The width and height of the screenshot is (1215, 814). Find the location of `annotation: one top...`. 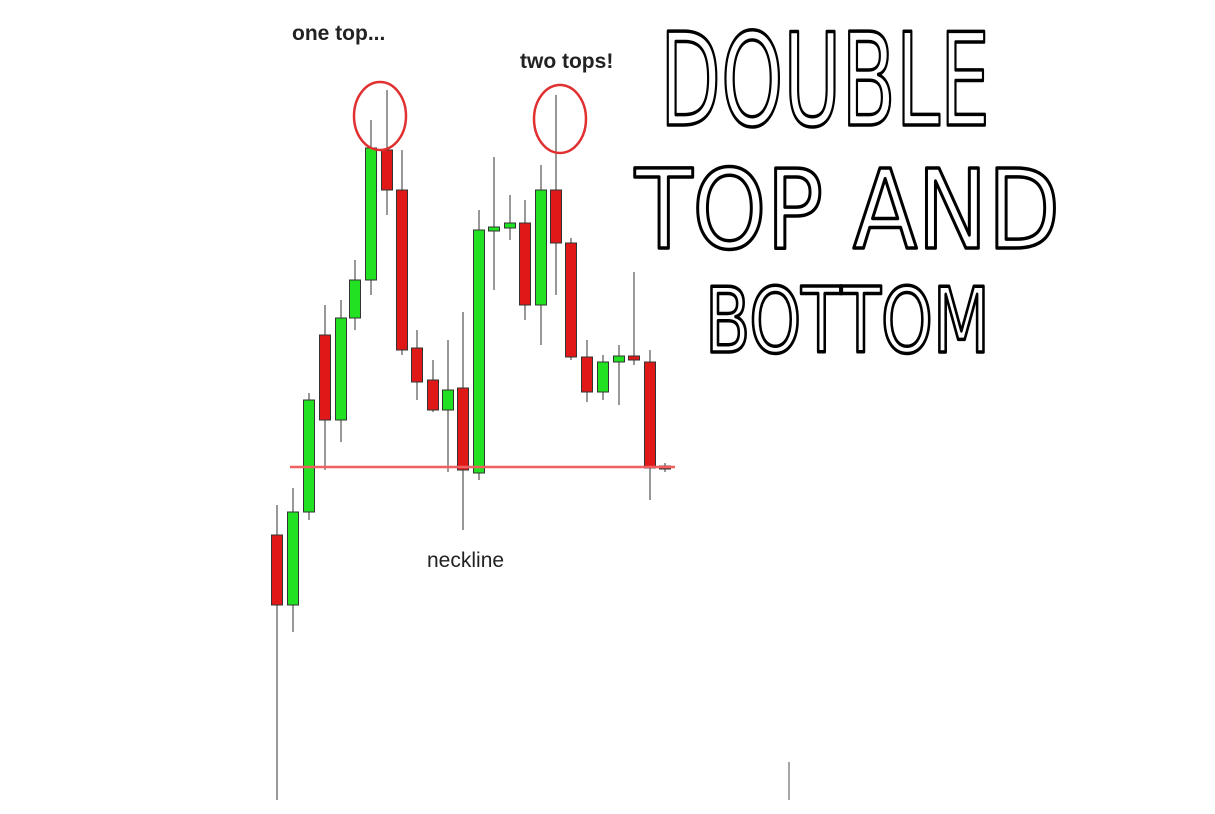

annotation: one top... is located at coordinates (338, 33).